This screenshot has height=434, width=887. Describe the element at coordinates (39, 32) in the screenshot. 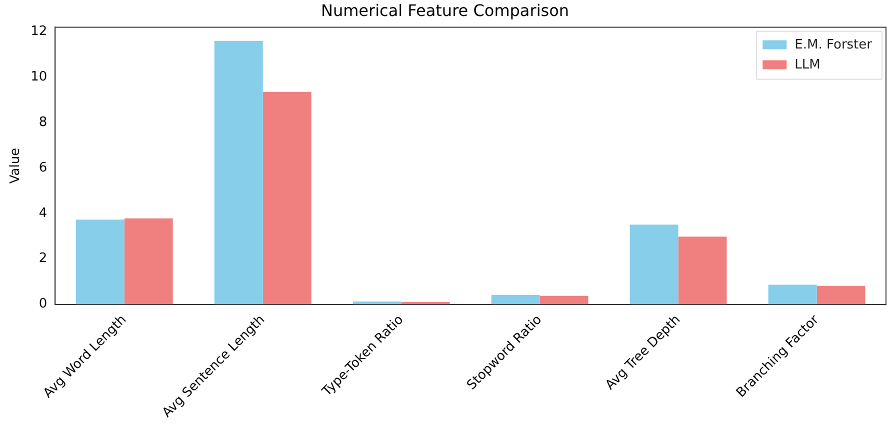

I see `y-tick-label: 12` at that location.